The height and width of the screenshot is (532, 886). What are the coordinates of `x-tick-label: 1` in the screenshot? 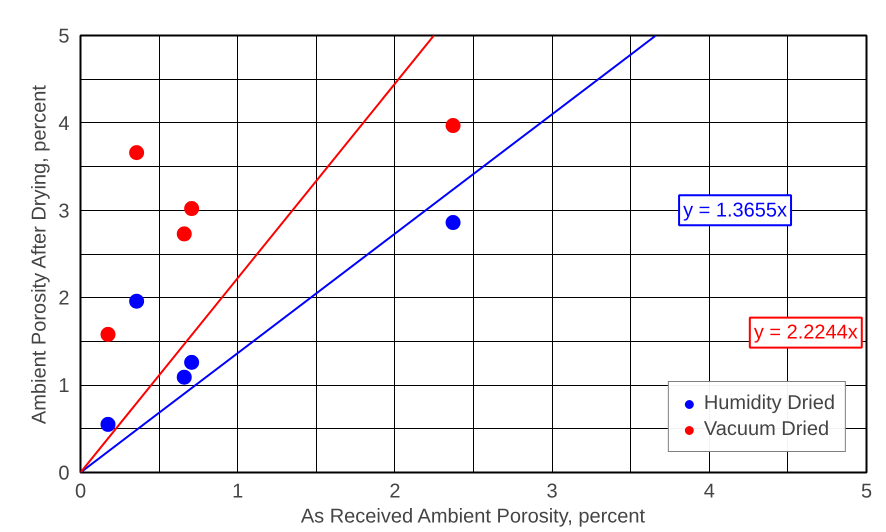 It's located at (238, 491).